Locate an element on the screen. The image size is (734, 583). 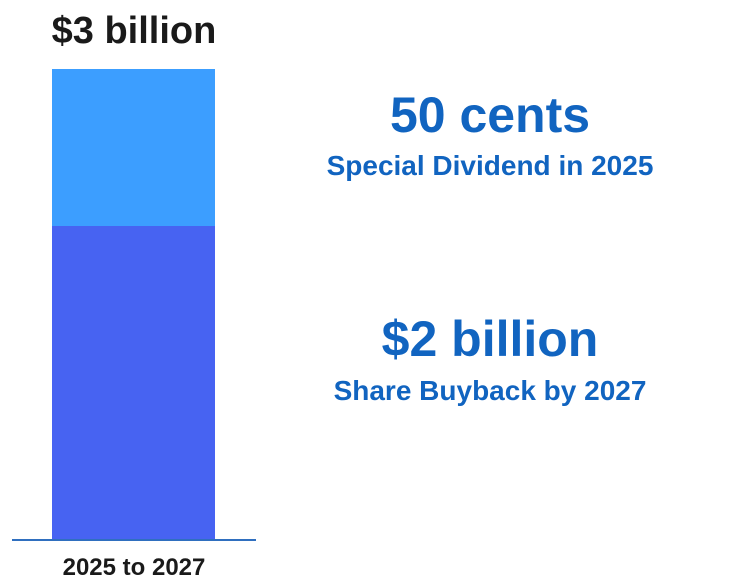
stack-total-label: $3 billion is located at coordinates (134, 31).